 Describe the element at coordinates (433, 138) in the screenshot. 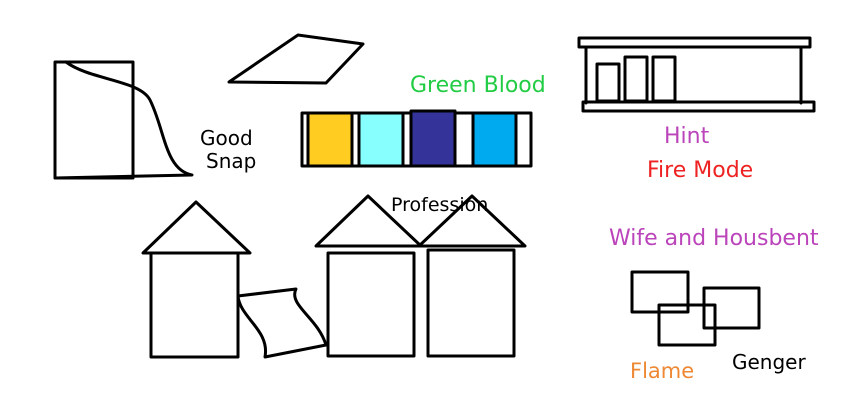

I see `swatch-navy` at that location.